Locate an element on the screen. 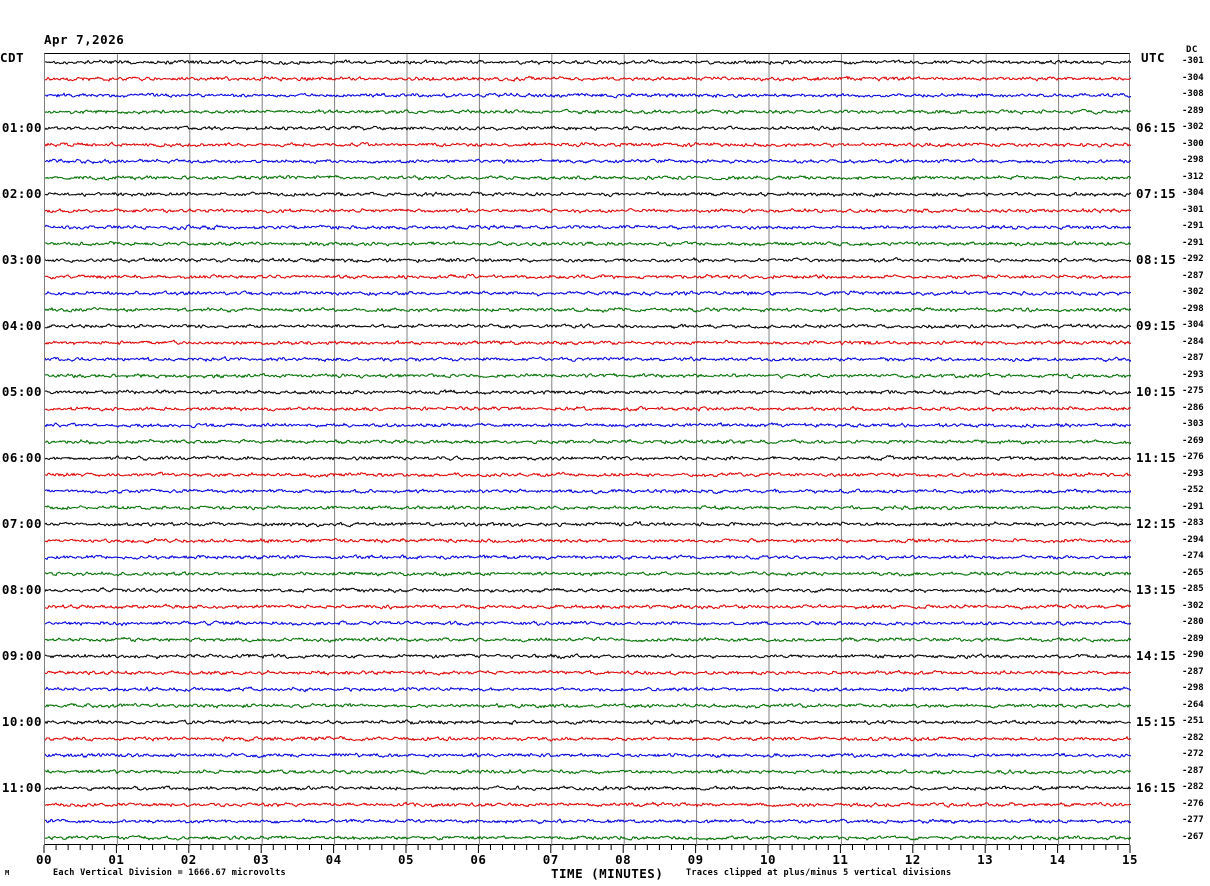  x-tick-label: 14 is located at coordinates (1057, 859).